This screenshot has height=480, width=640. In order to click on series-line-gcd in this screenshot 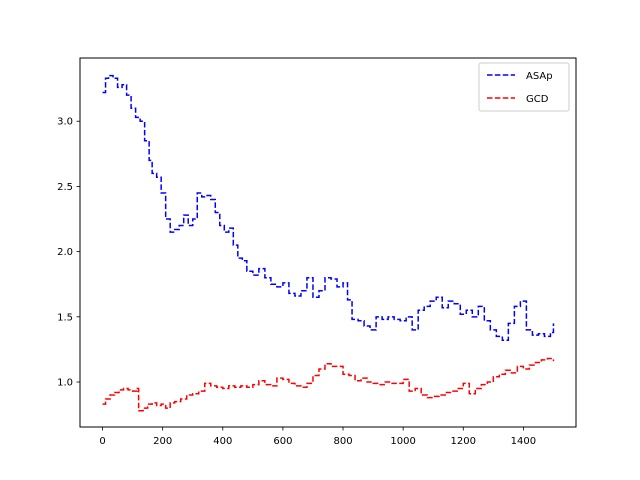, I will do `click(328, 384)`.